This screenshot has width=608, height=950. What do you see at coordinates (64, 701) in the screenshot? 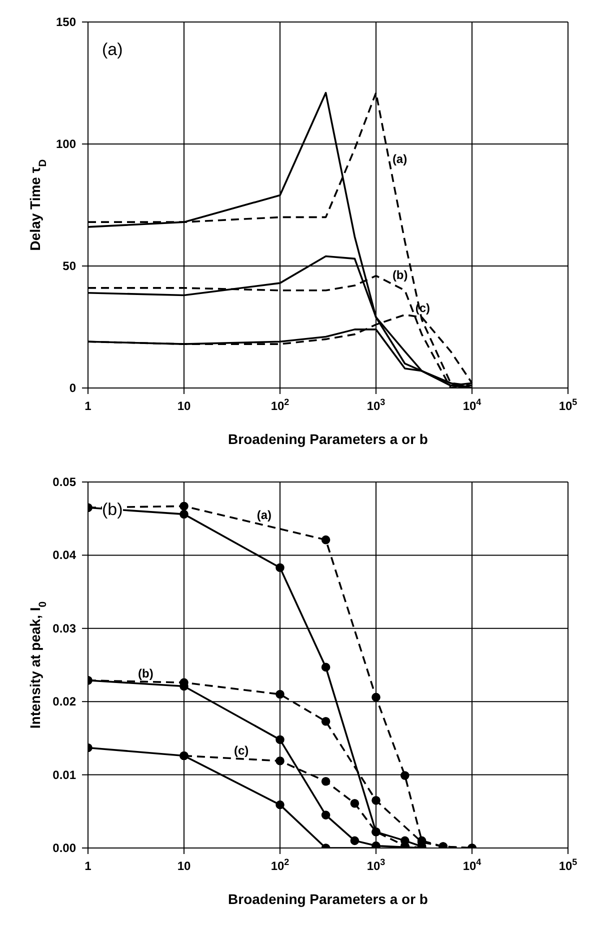
I see `y-tick-label: 0.02` at bounding box center [64, 701].